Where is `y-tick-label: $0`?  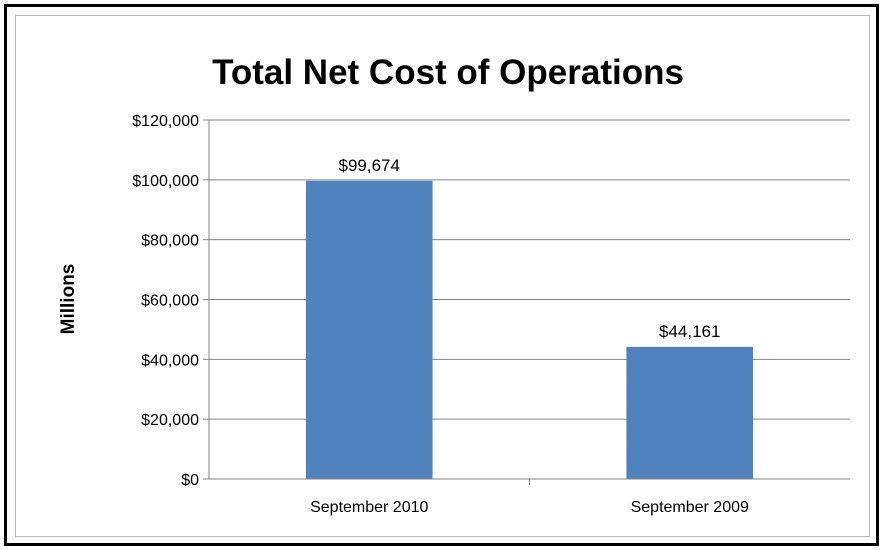
y-tick-label: $0 is located at coordinates (190, 480).